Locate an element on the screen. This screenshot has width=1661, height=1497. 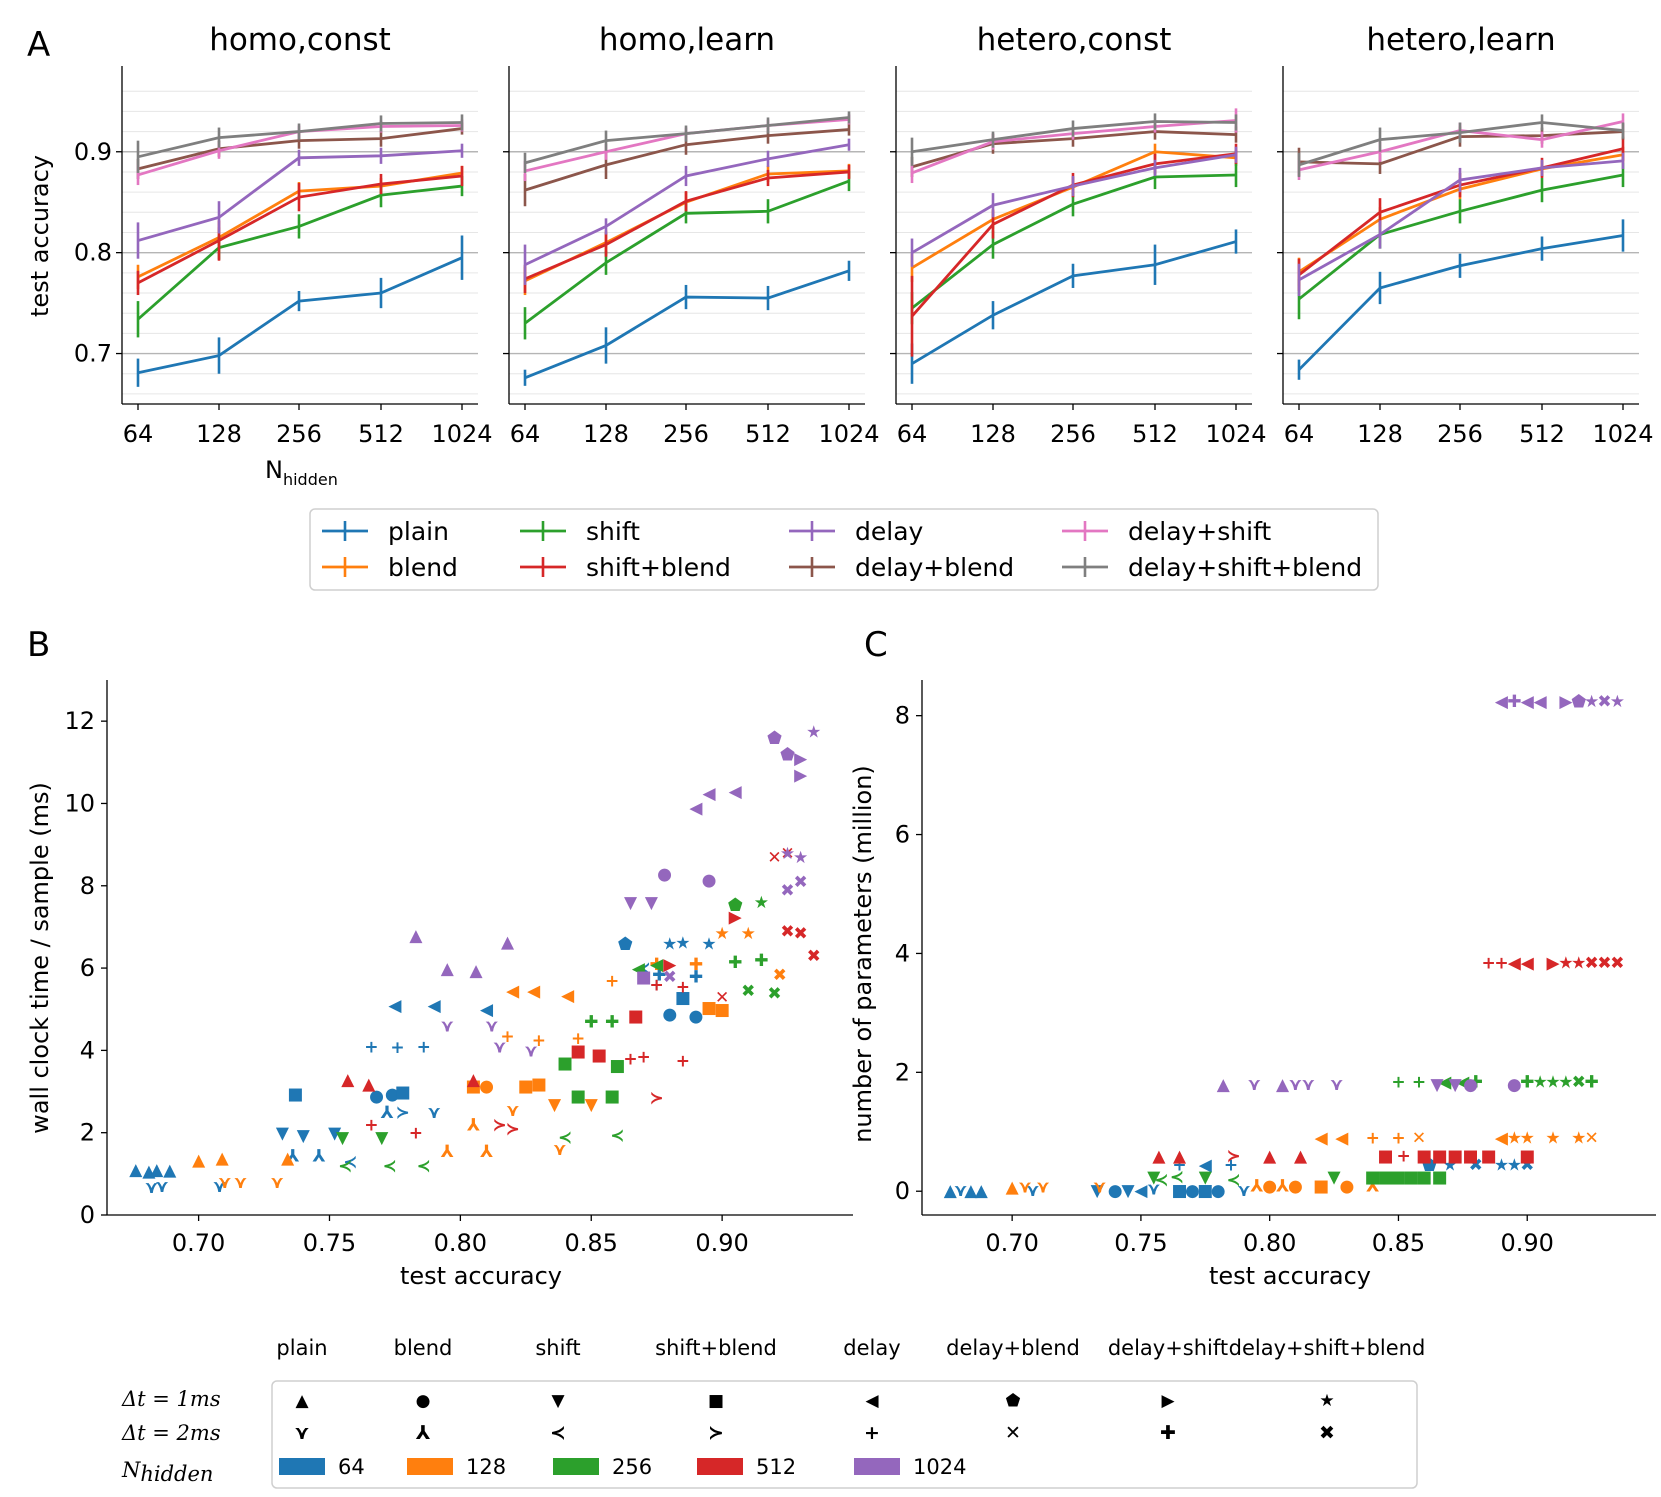
y-tick-label: 0.8 is located at coordinates (93, 253).